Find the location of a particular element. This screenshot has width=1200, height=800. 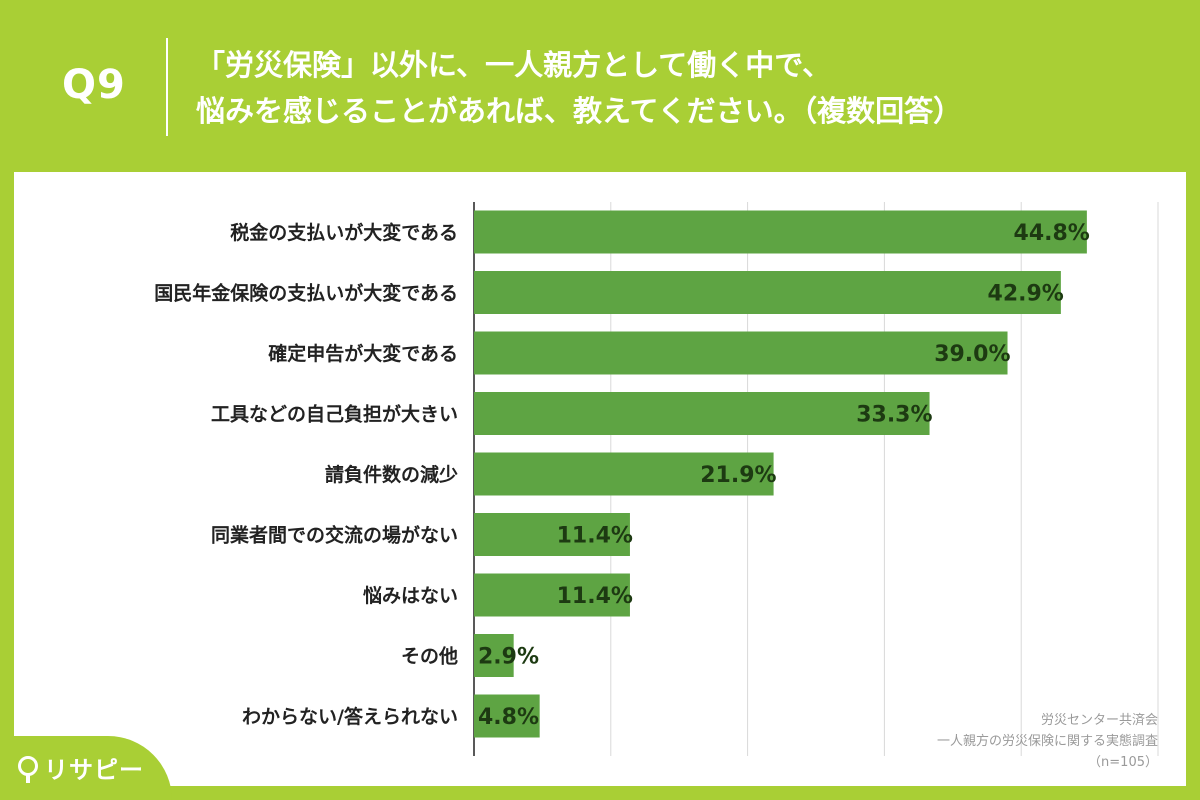

category-label: わからない/答えられない is located at coordinates (350, 716).